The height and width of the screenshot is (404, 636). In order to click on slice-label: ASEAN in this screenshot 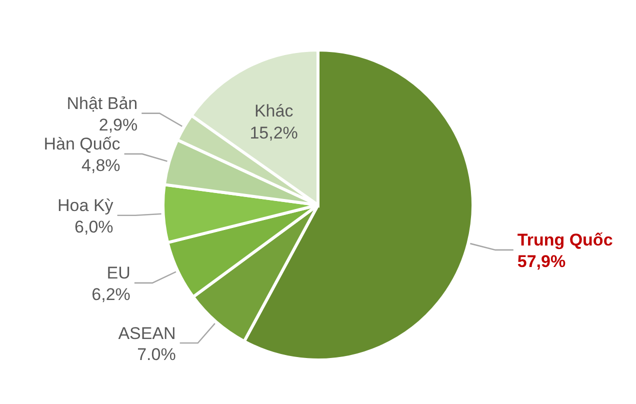, I will do `click(147, 333)`.